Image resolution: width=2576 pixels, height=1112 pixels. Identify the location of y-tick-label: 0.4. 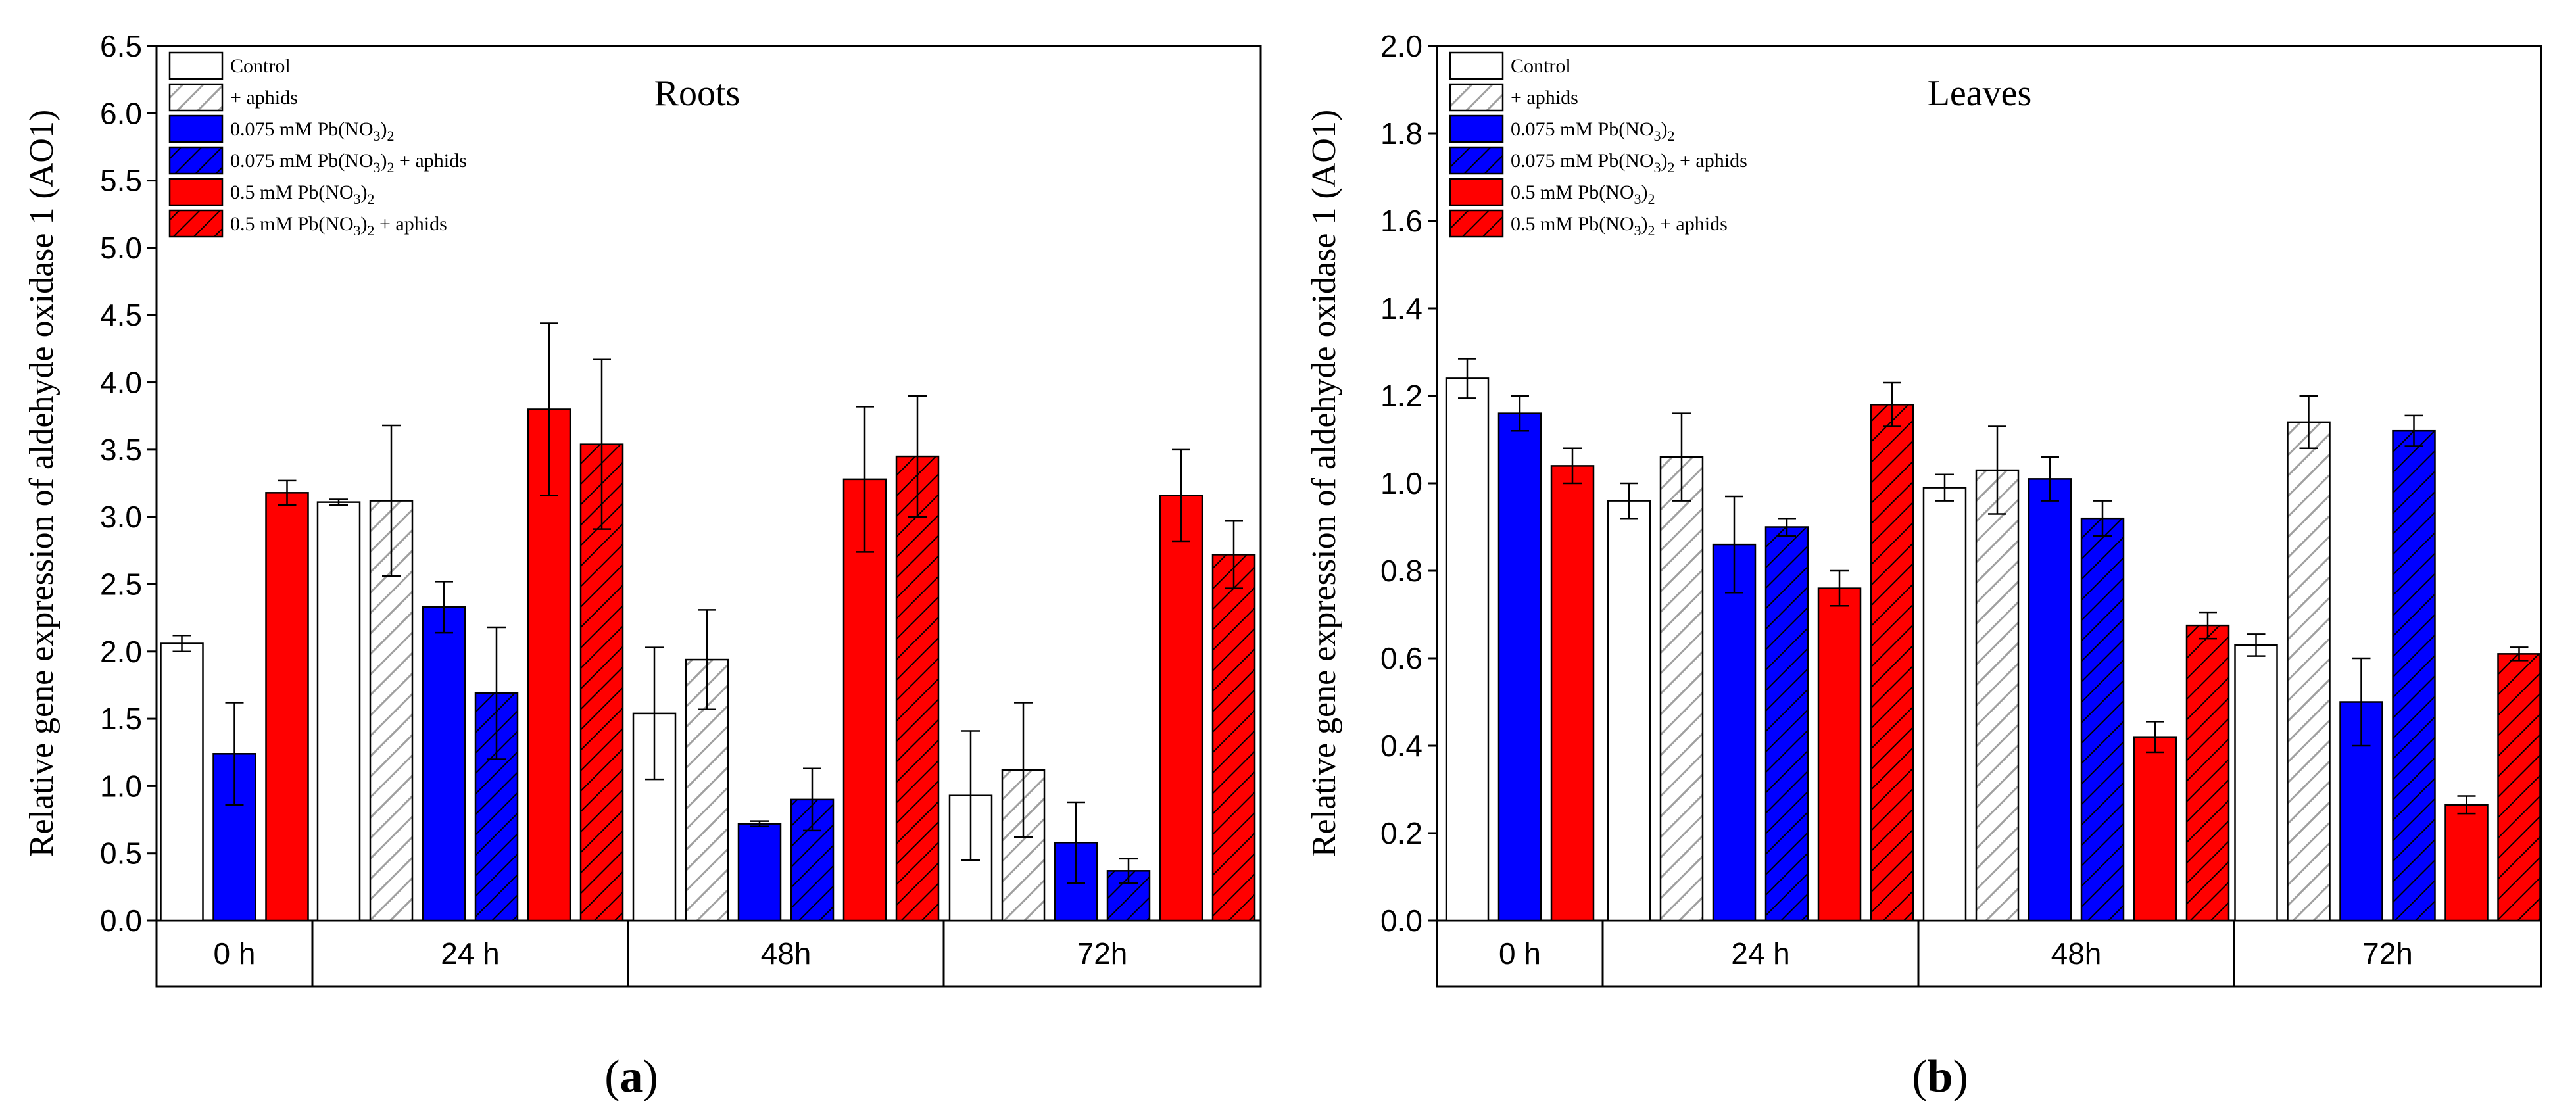
(1401, 746).